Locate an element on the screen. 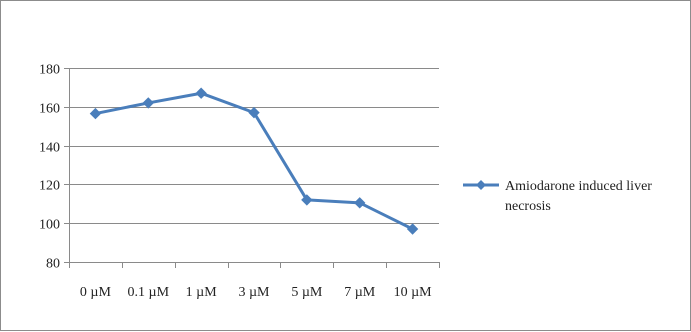 The width and height of the screenshot is (691, 332). legend-marker is located at coordinates (481, 185).